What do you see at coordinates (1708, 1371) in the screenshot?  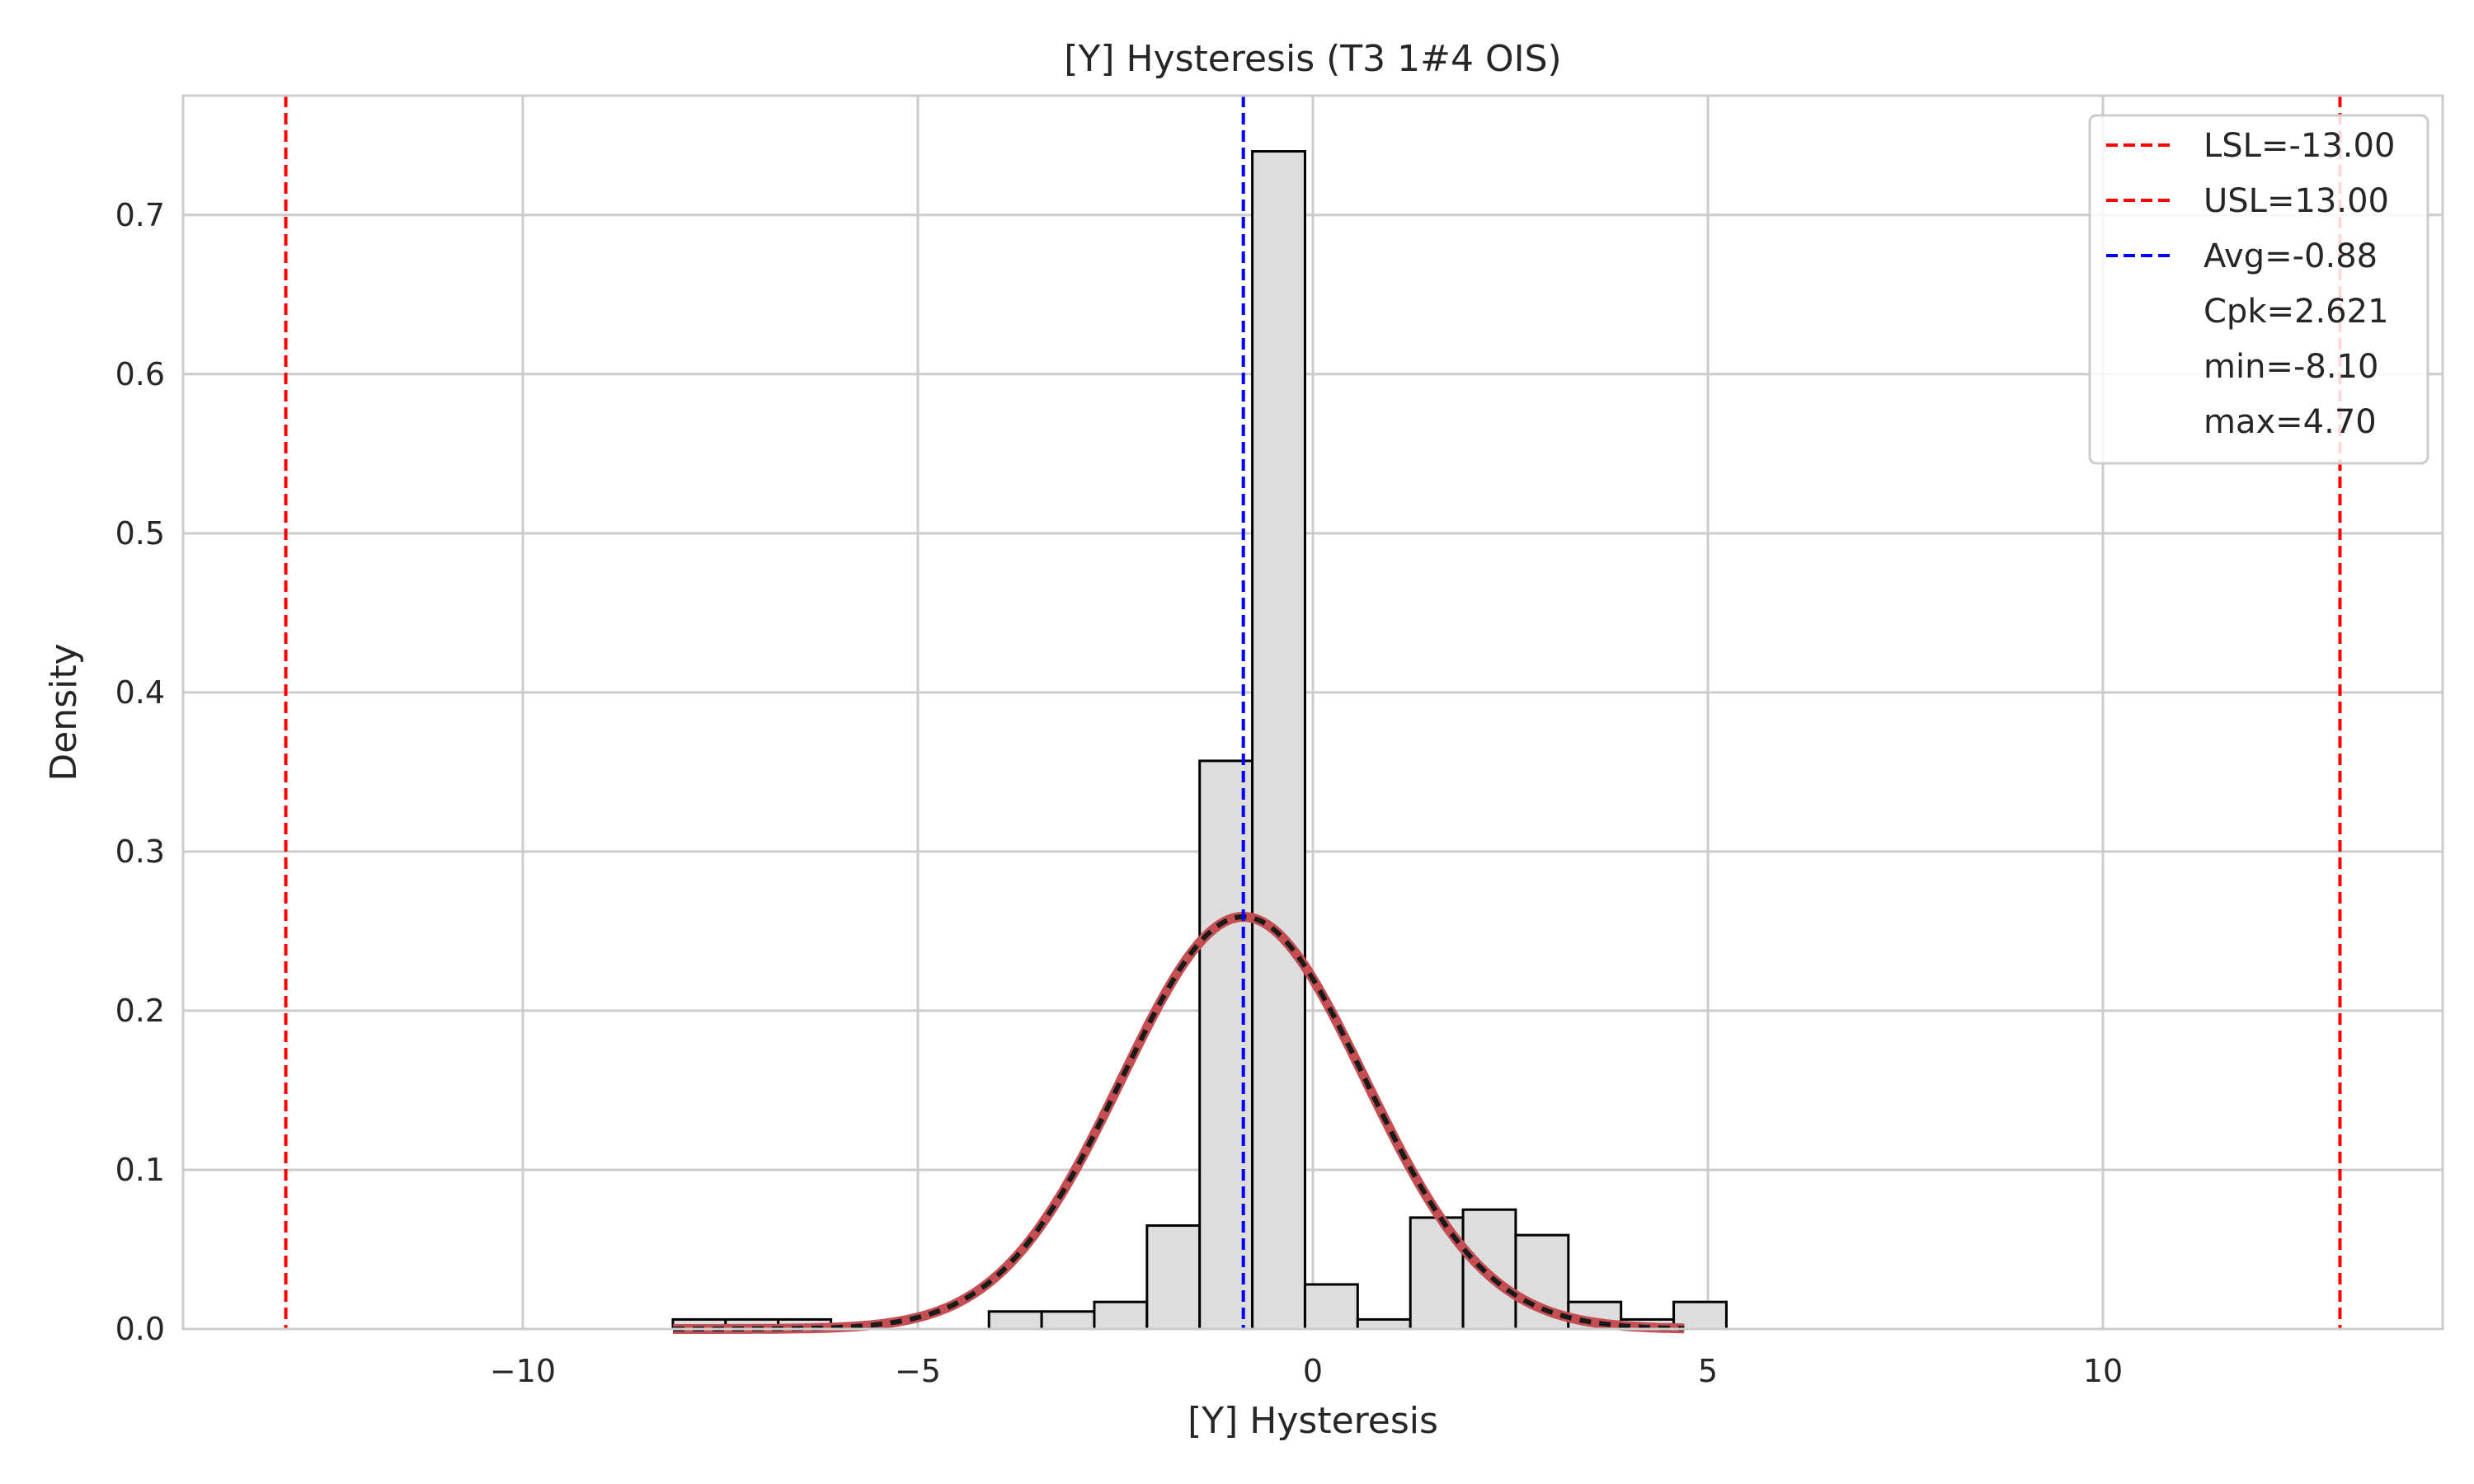 I see `x-tick-label: 5` at bounding box center [1708, 1371].